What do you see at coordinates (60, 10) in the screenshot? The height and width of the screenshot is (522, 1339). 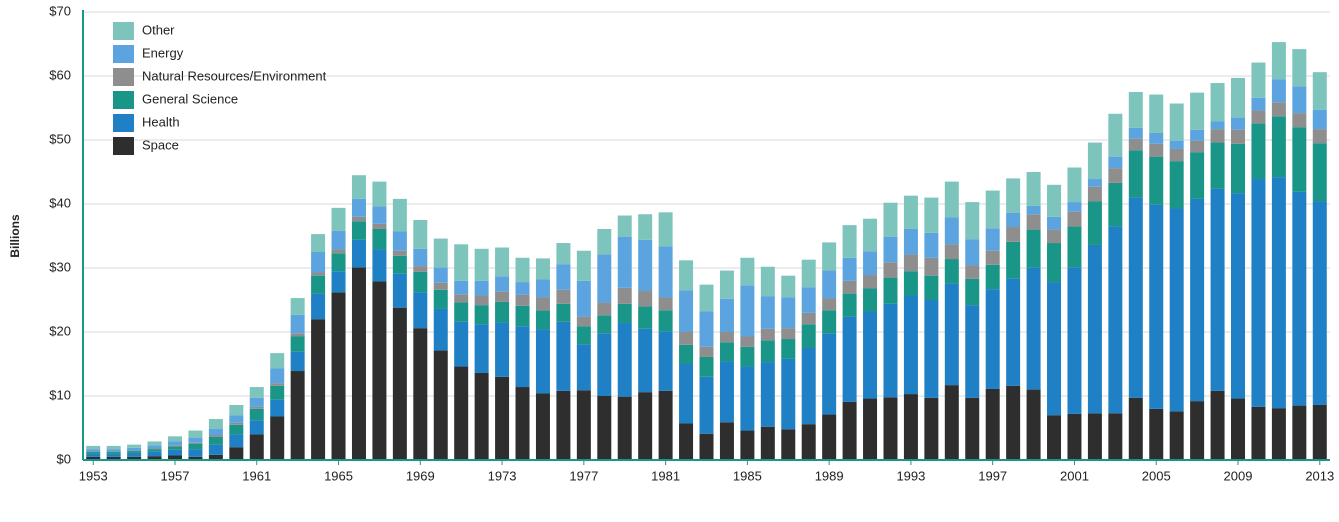 I see `y-tick-label: $70` at bounding box center [60, 10].